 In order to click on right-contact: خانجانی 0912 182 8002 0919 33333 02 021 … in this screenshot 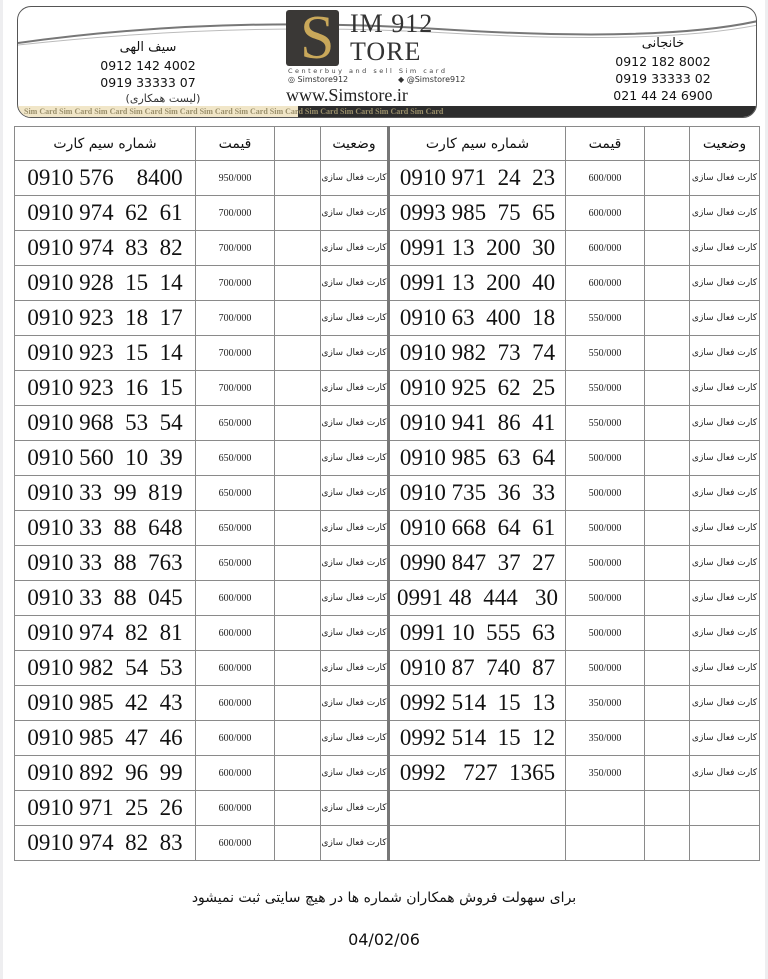, I will do `click(663, 69)`.